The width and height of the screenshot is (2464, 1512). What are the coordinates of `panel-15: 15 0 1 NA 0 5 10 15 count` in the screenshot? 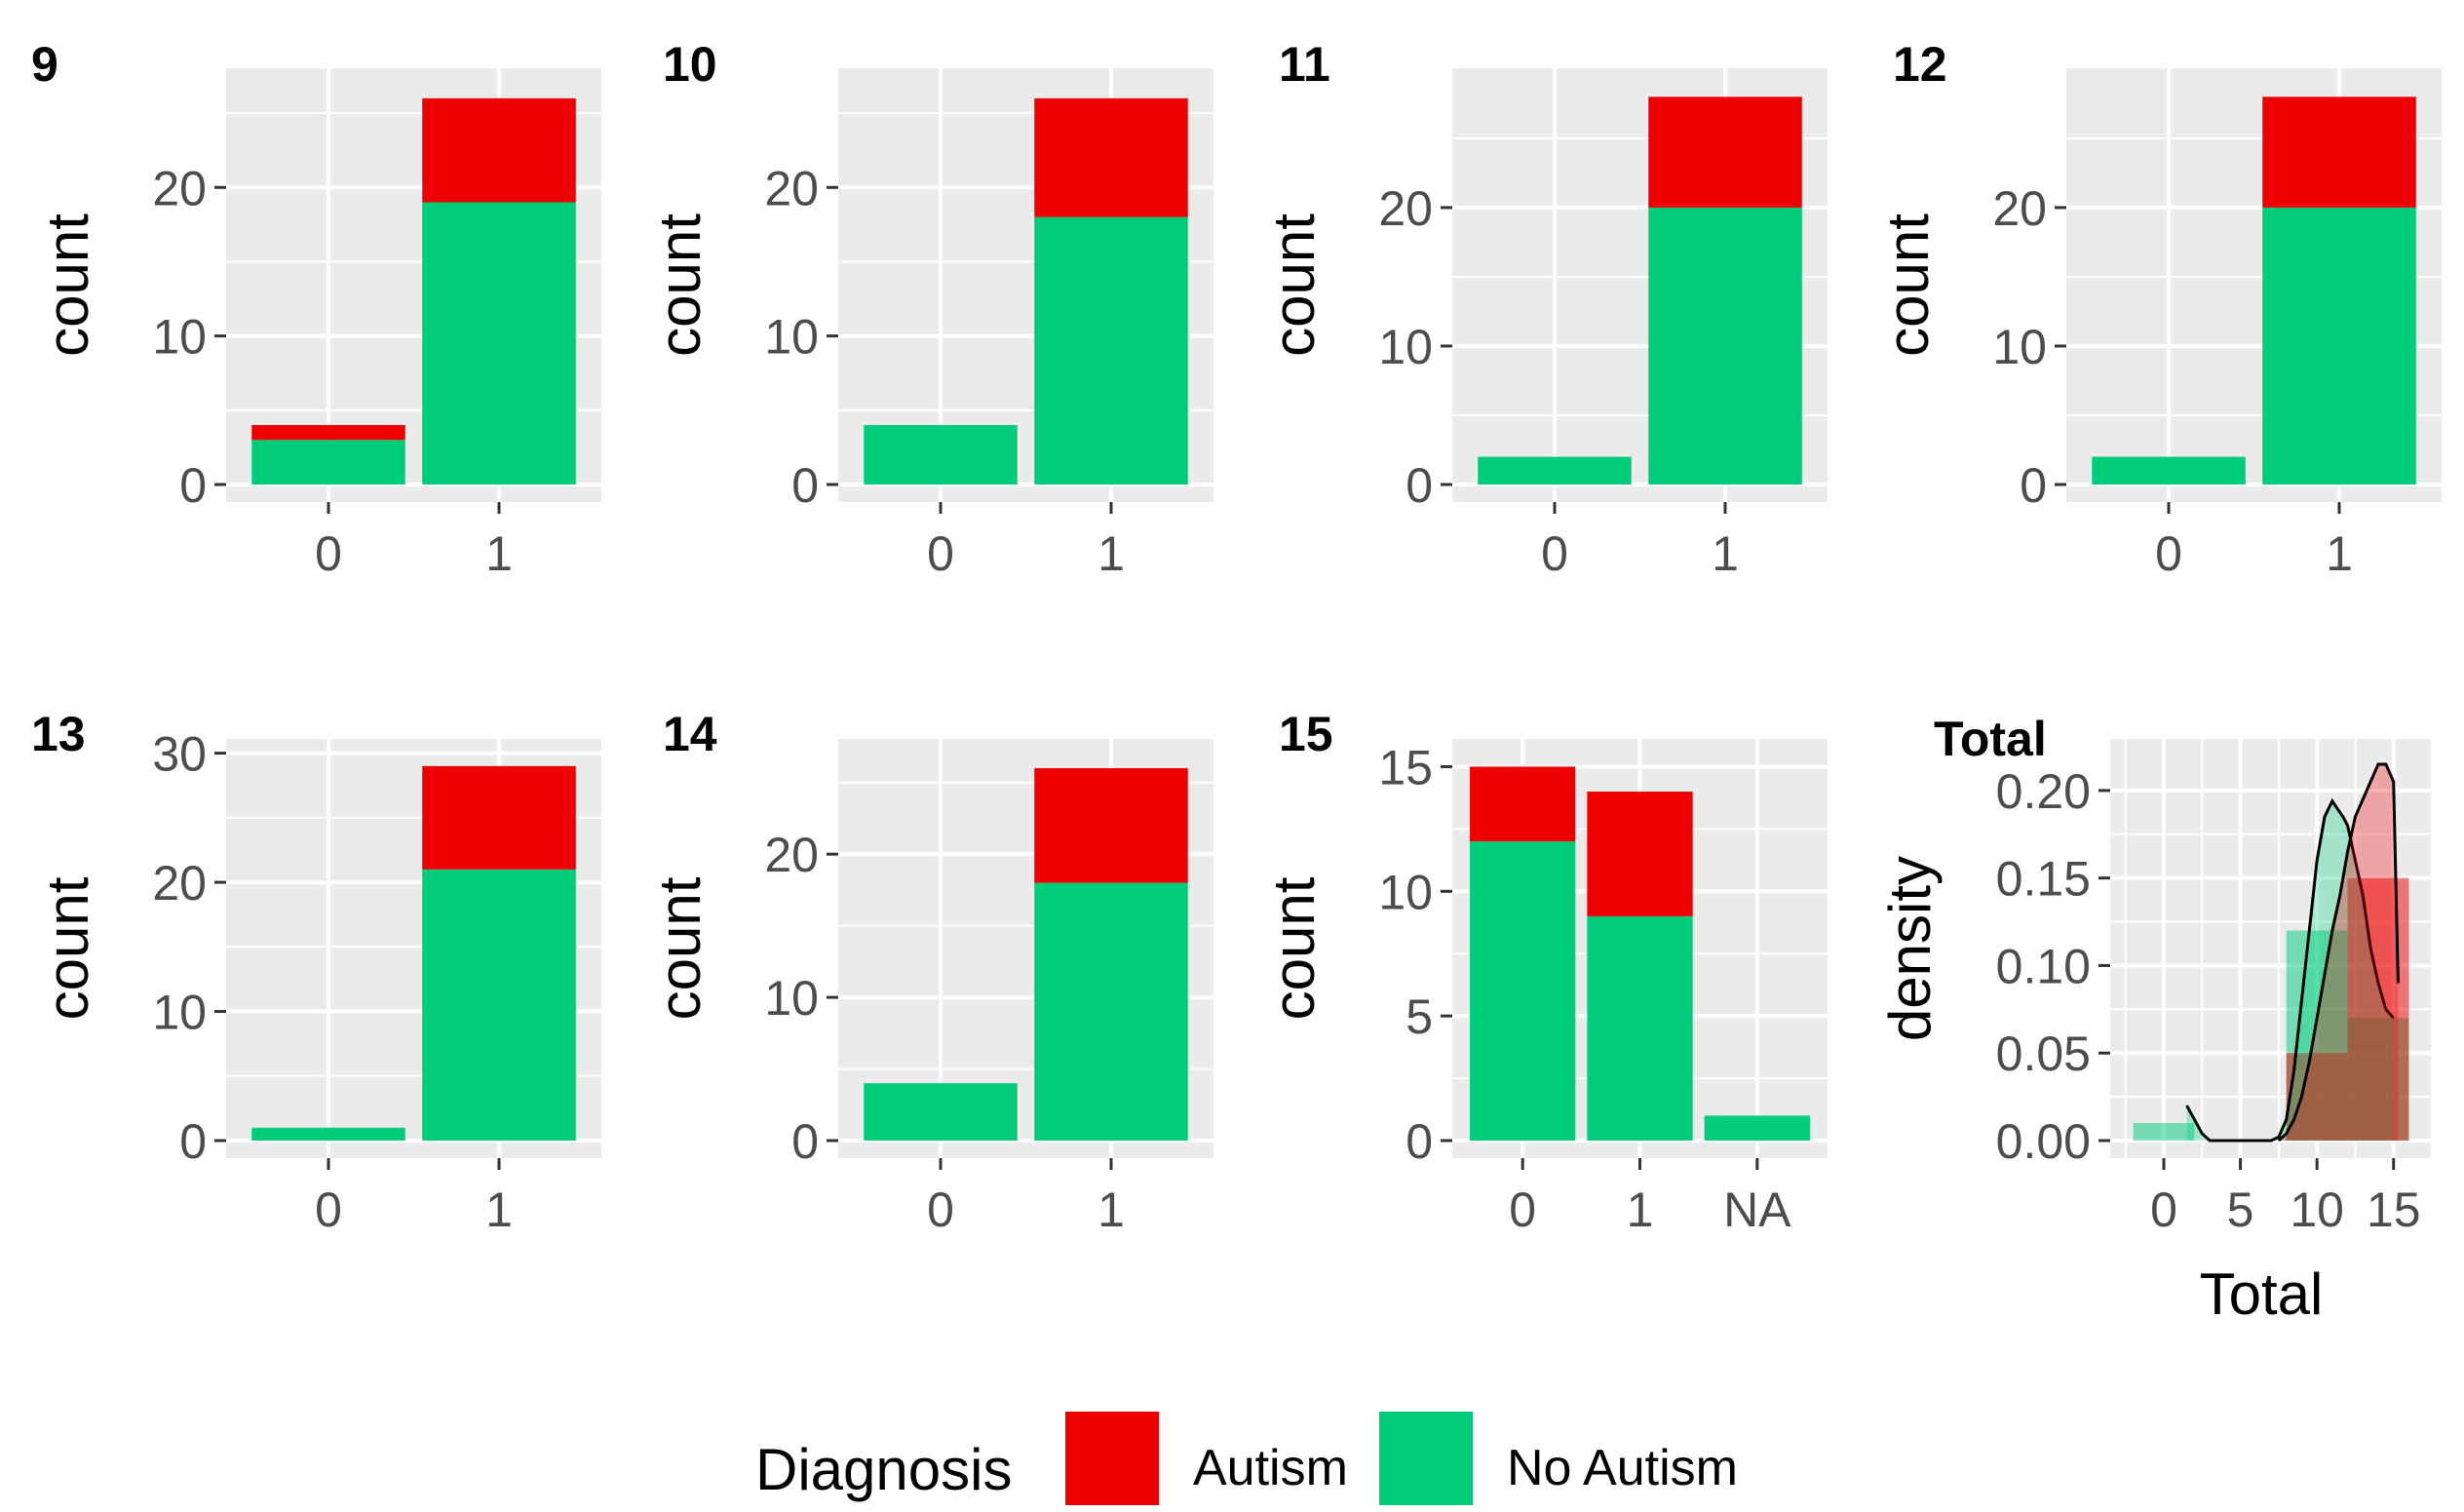 It's located at (1544, 972).